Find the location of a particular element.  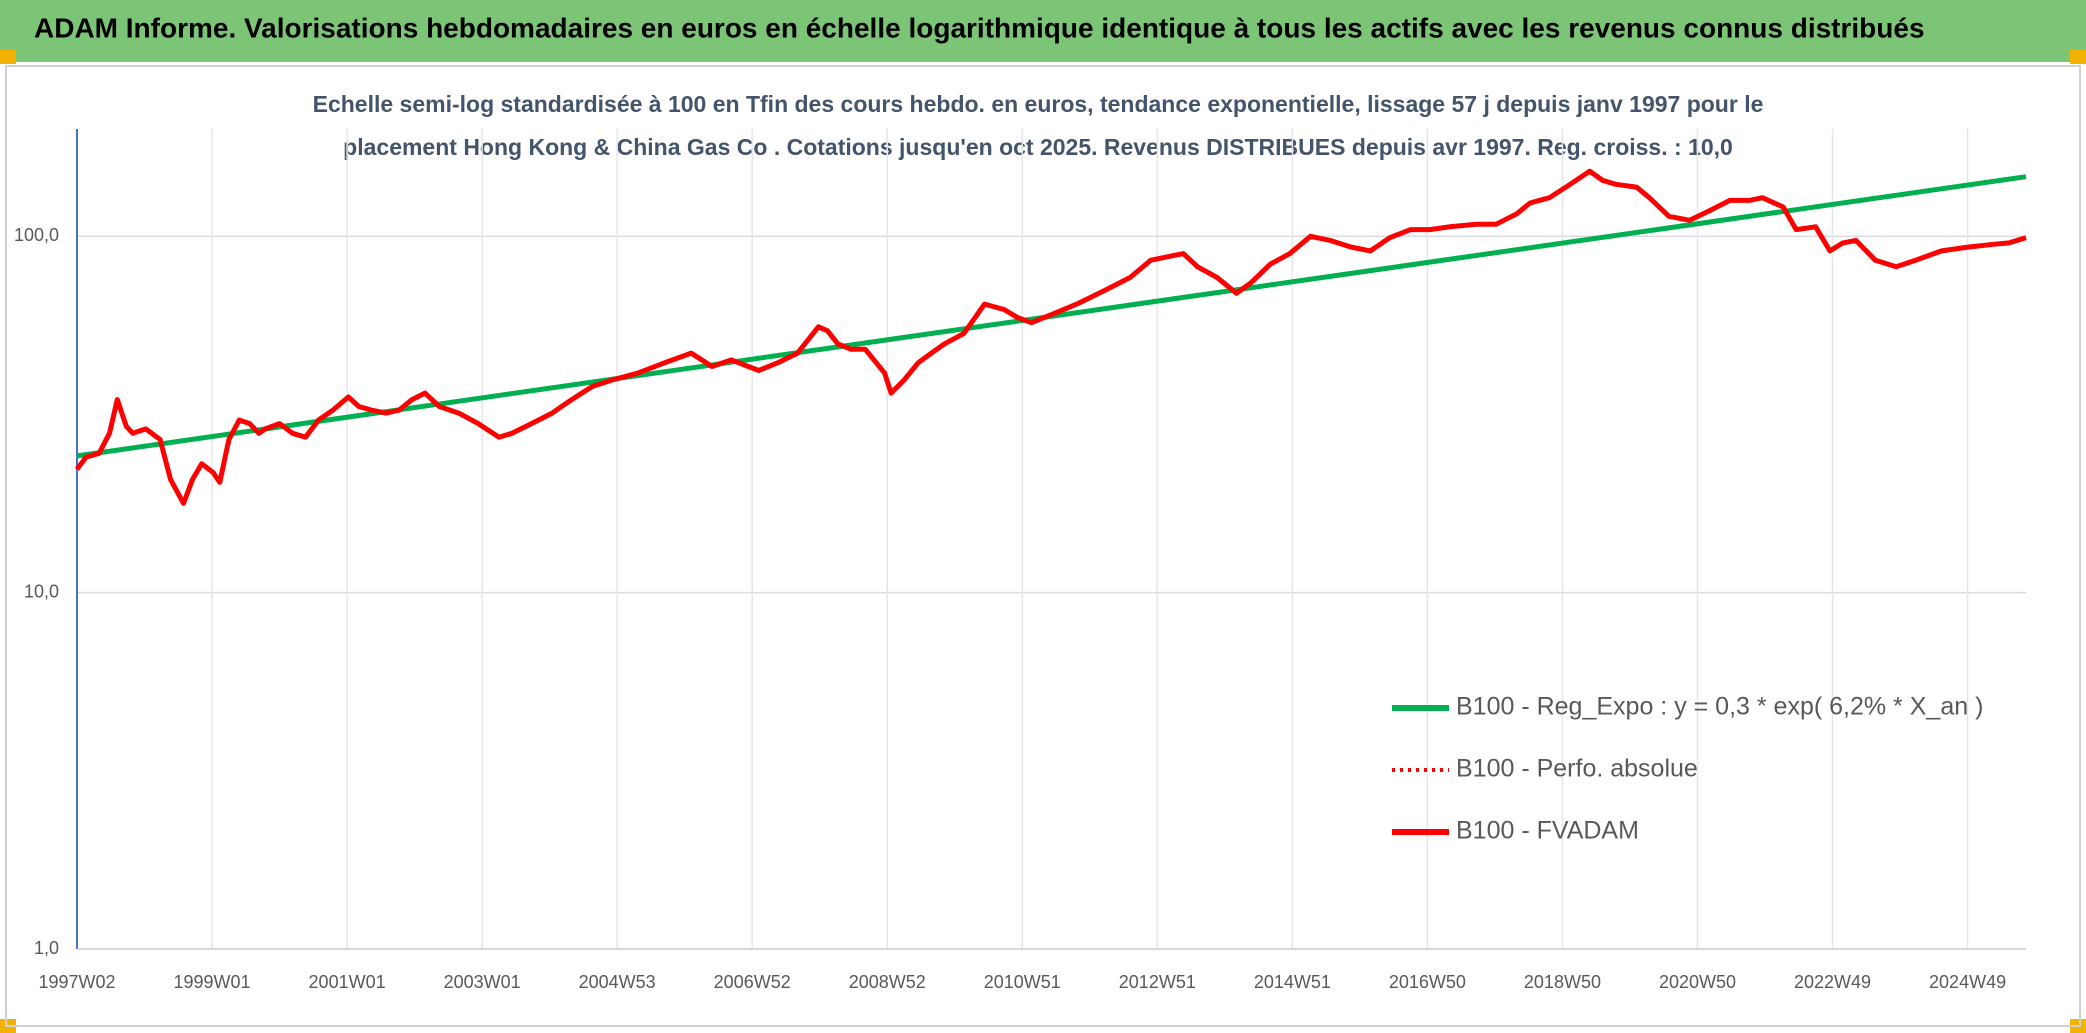

x-tick-label: 2001W01 is located at coordinates (347, 982).